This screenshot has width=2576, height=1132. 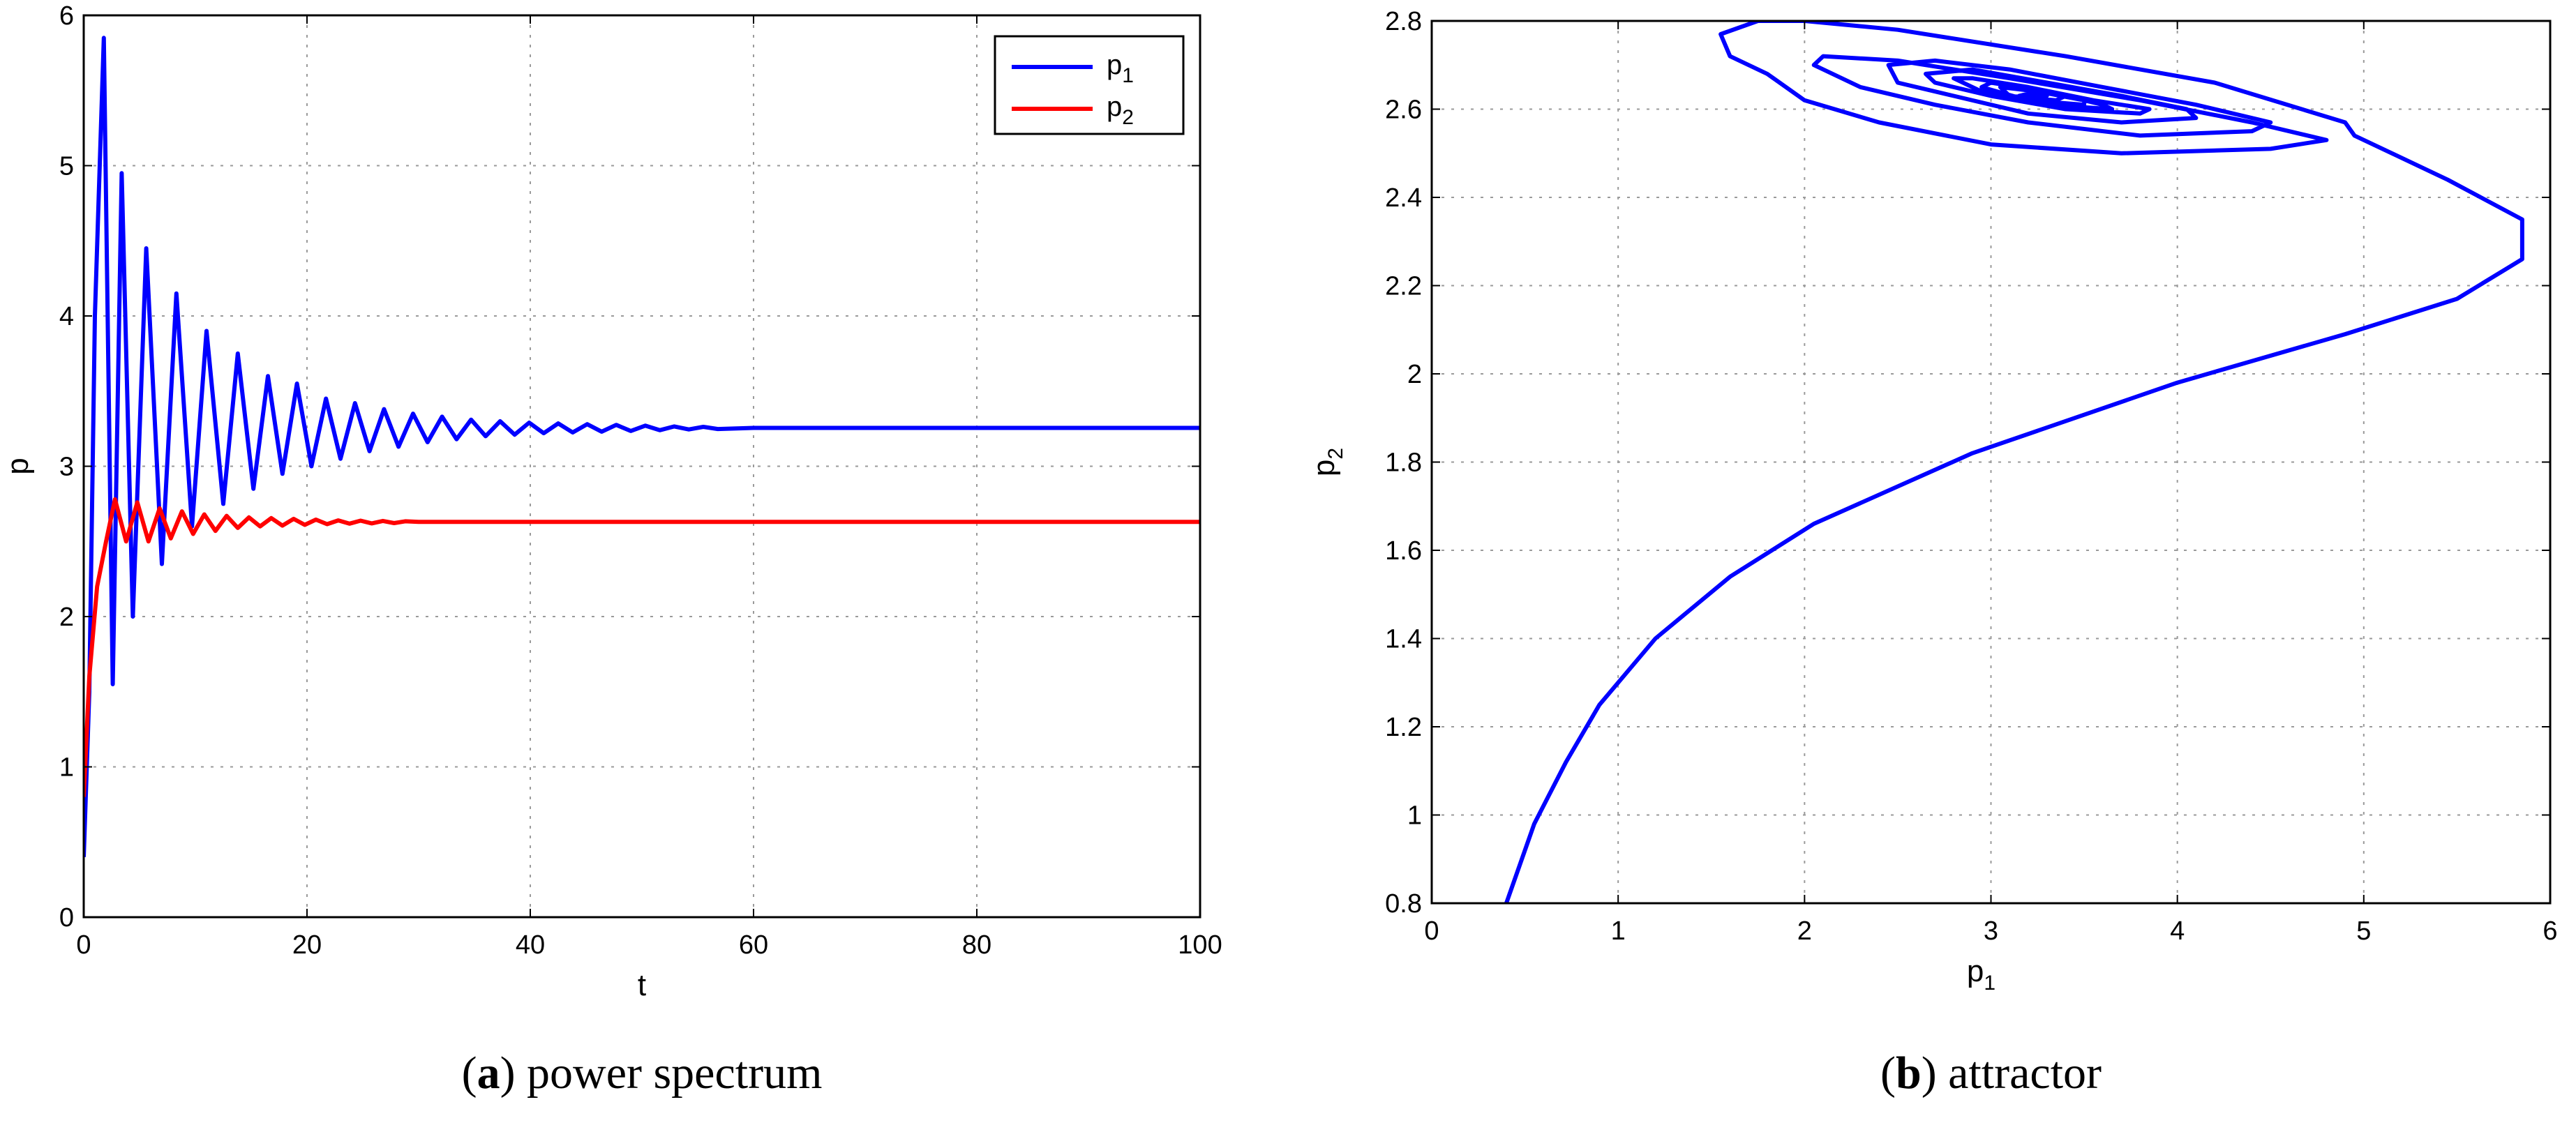 What do you see at coordinates (66, 16) in the screenshot?
I see `y-tick-label: 6` at bounding box center [66, 16].